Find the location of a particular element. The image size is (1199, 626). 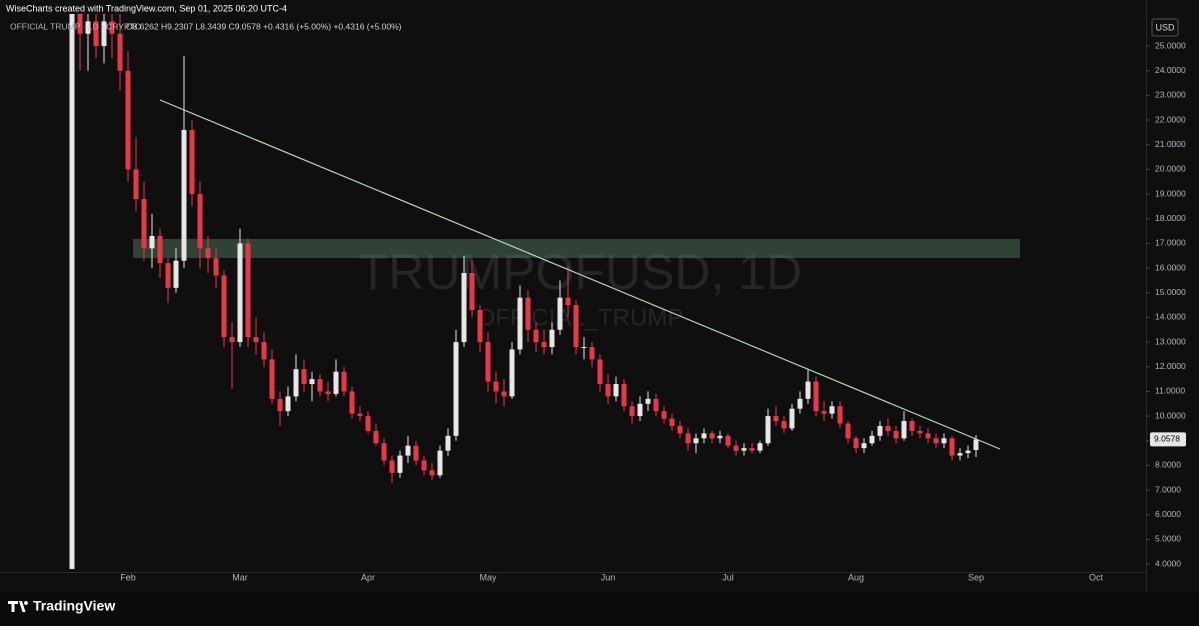

watermark: TRUMPOFUSD, 1D is located at coordinates (580, 272).